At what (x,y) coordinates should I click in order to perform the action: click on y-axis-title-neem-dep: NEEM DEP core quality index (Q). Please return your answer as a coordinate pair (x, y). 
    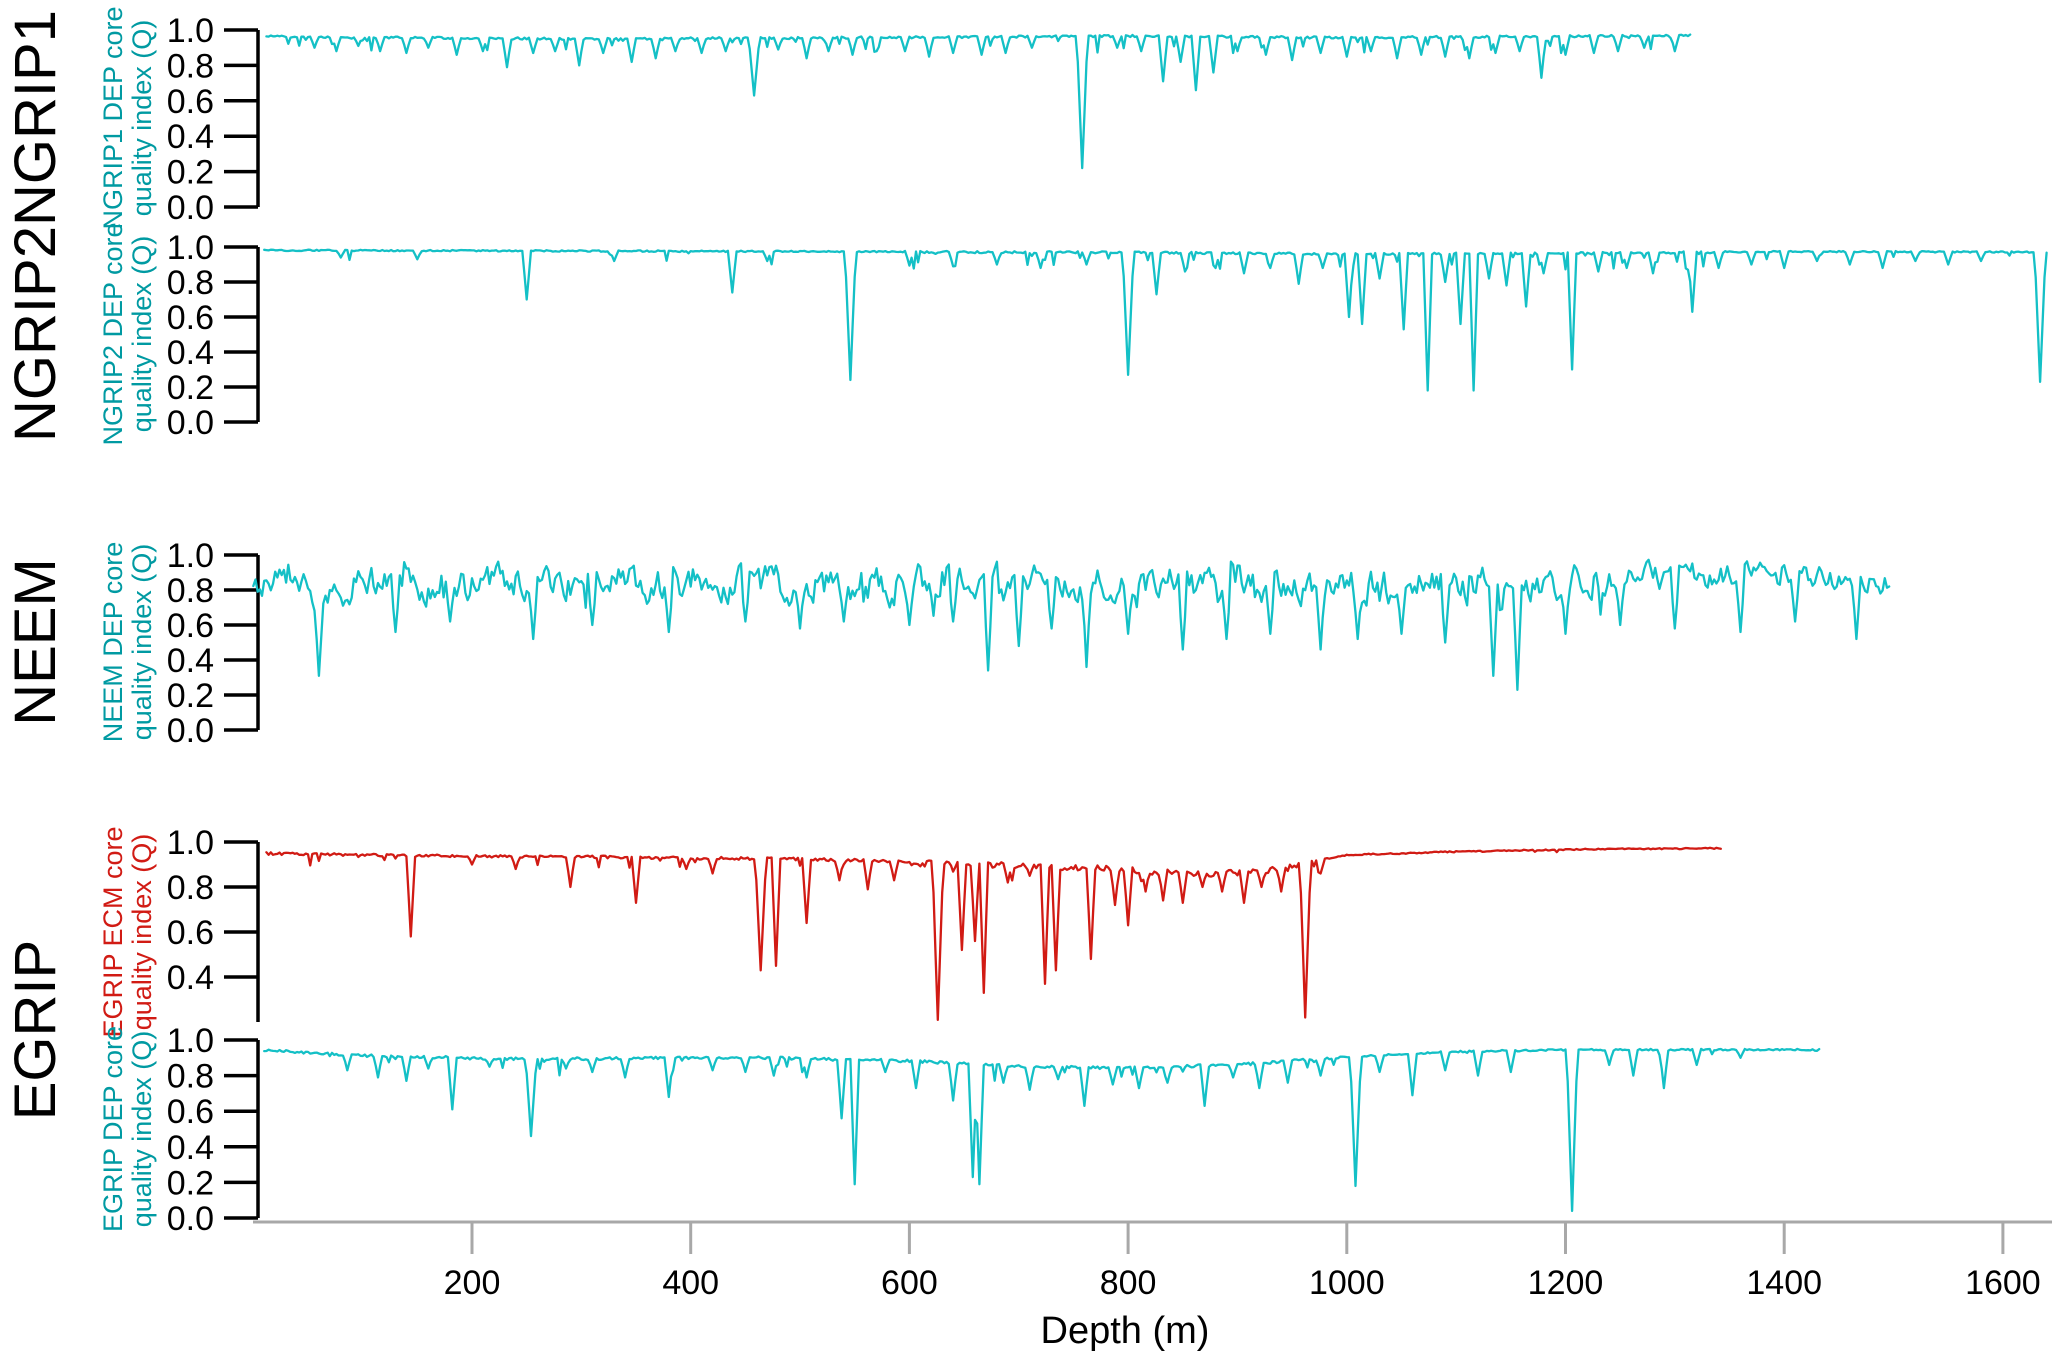
    Looking at the image, I should click on (127, 642).